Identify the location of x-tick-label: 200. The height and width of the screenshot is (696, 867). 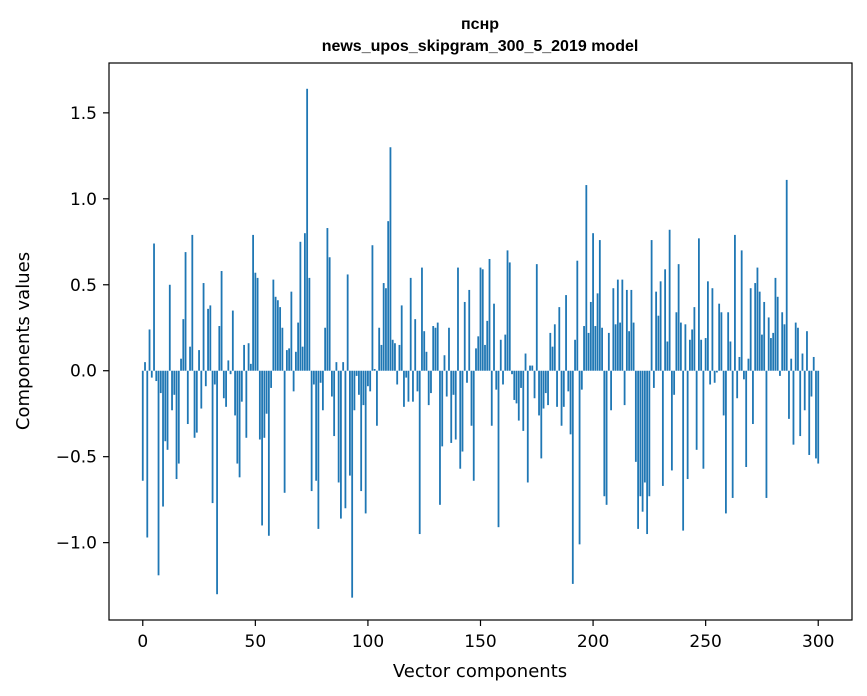
(593, 642).